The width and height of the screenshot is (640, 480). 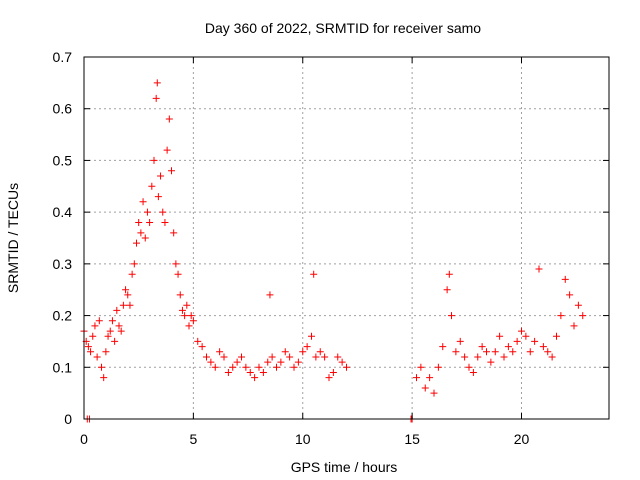 What do you see at coordinates (522, 439) in the screenshot?
I see `x-tick-label: 20` at bounding box center [522, 439].